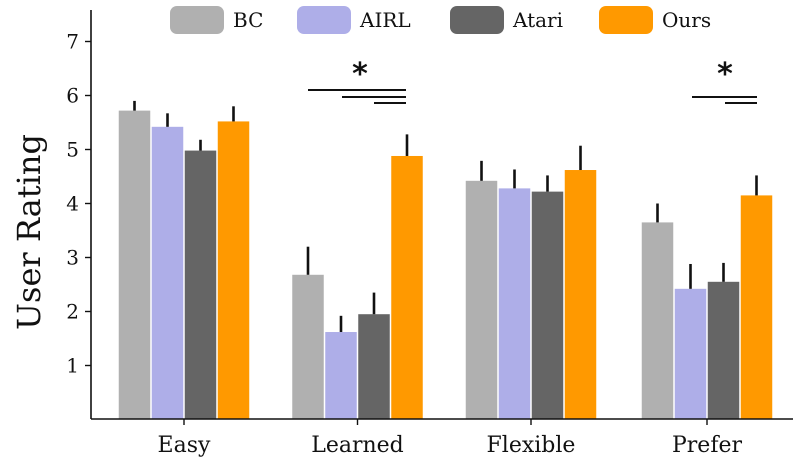 The width and height of the screenshot is (793, 461). What do you see at coordinates (72, 258) in the screenshot?
I see `y-tick-label-3: 3` at bounding box center [72, 258].